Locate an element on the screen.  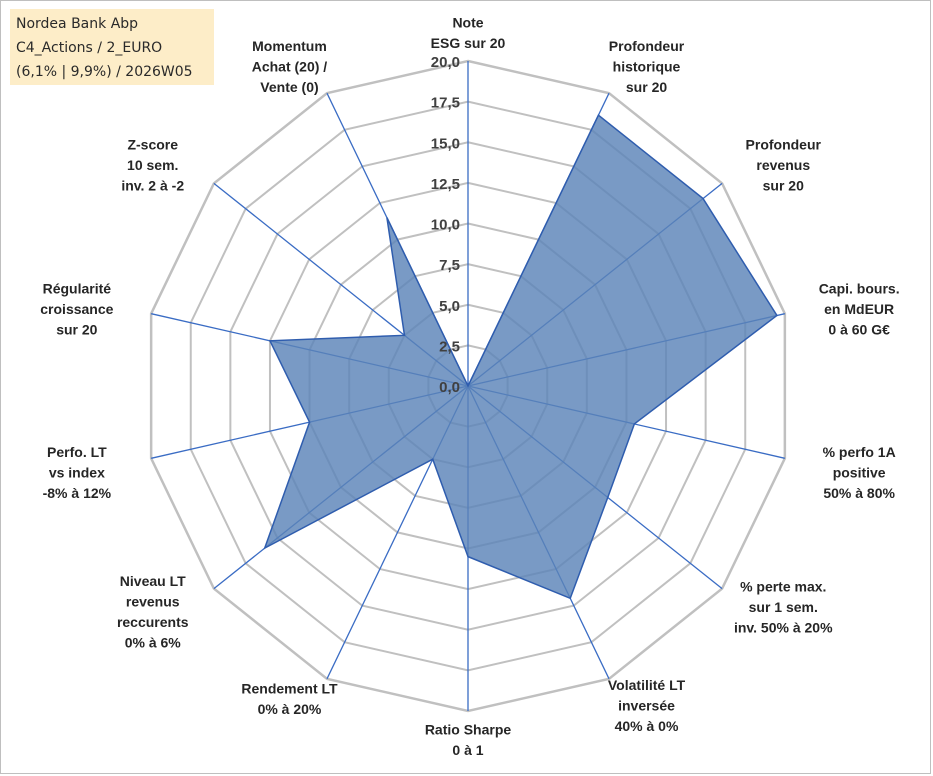
axis-label-line: vs index is located at coordinates (77, 472).